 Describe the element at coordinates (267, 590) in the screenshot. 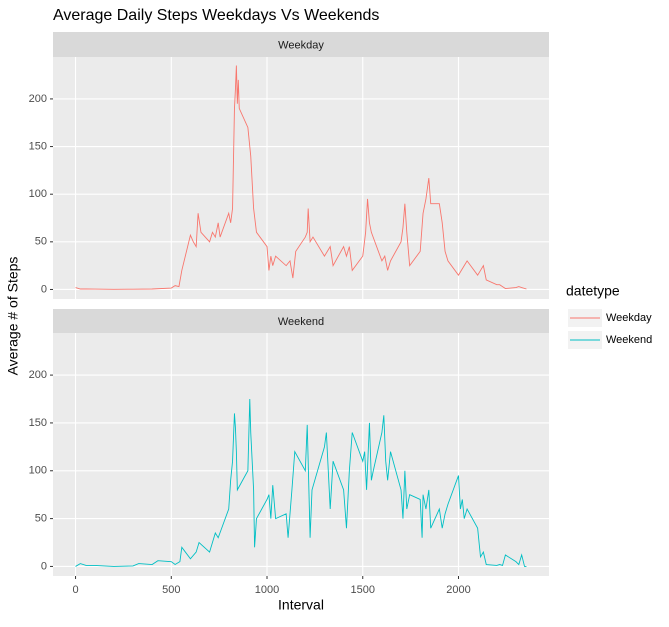

I see `x-tick-label: 1000` at that location.